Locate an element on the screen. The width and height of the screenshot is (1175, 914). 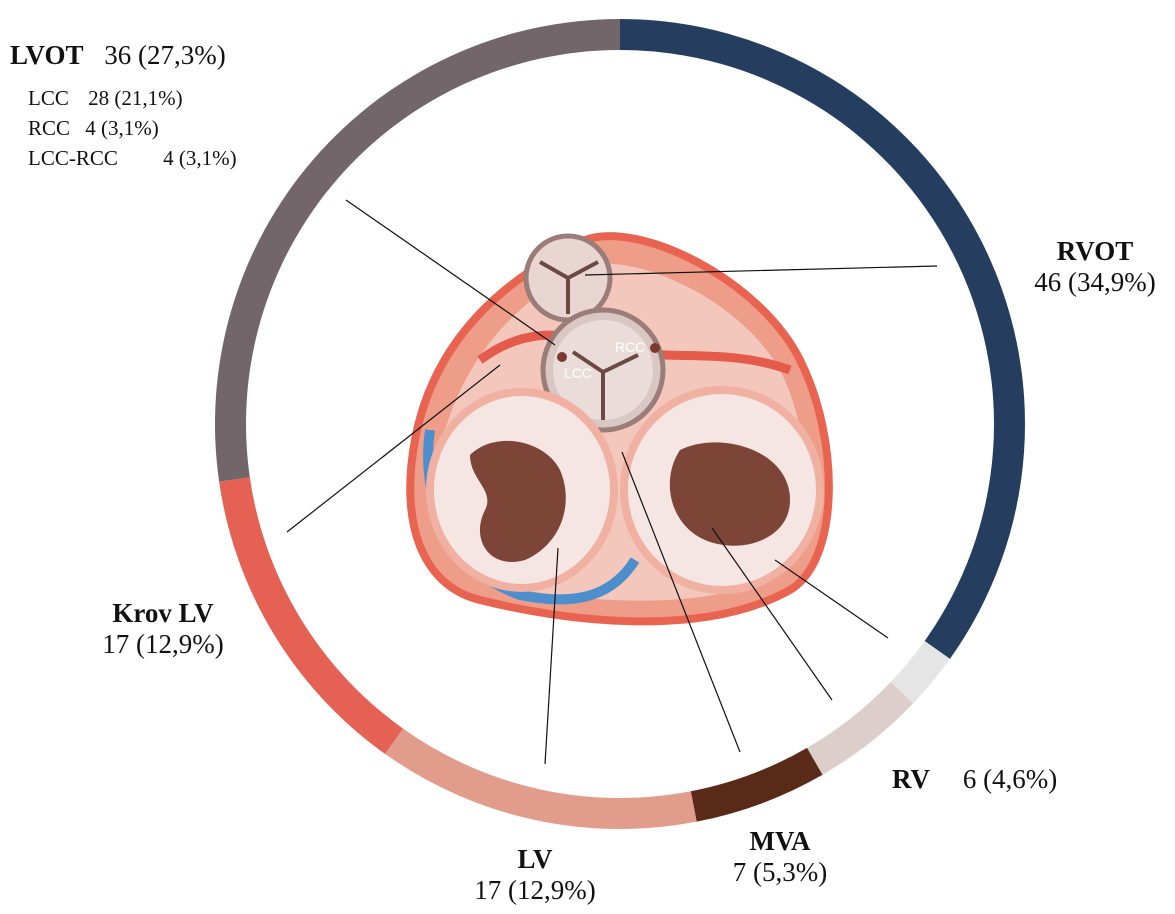
lcc-valve-label: LCC is located at coordinates (578, 373).